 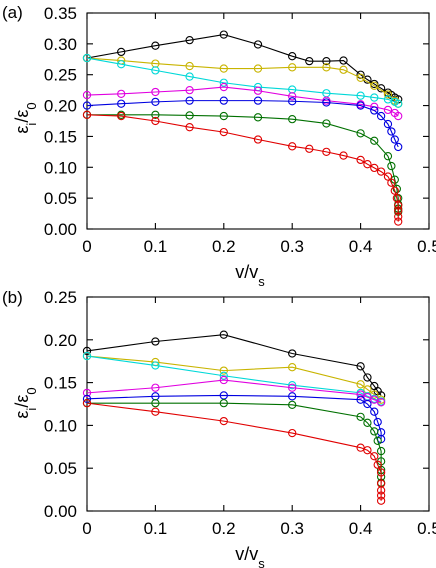 I want to click on panel-b-series-6-line, so click(x=234, y=451).